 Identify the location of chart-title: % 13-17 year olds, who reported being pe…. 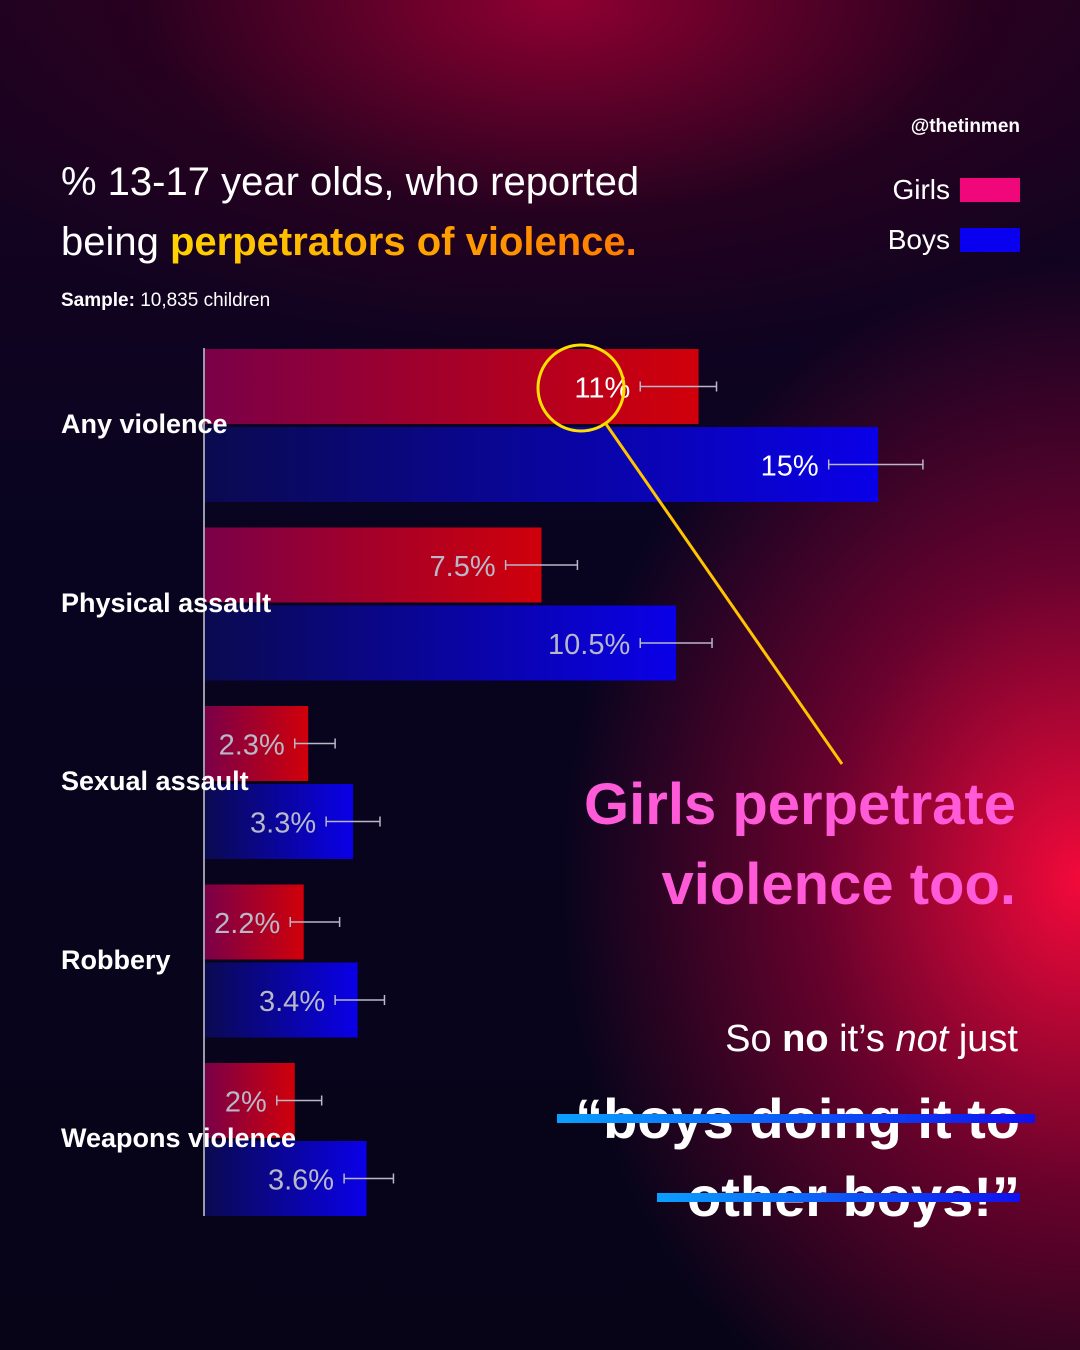
(411, 212).